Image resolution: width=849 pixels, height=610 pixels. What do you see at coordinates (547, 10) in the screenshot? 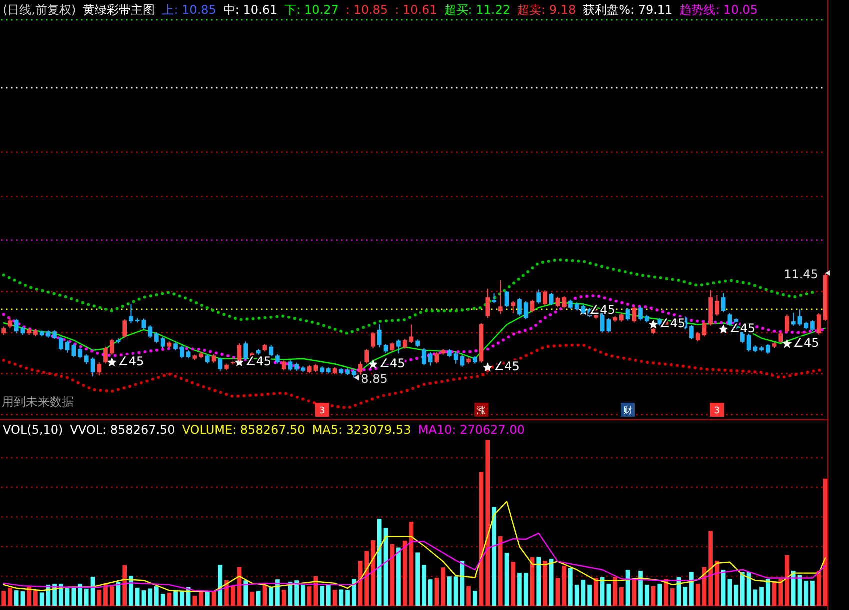
I see `text: 超卖: 9.18` at bounding box center [547, 10].